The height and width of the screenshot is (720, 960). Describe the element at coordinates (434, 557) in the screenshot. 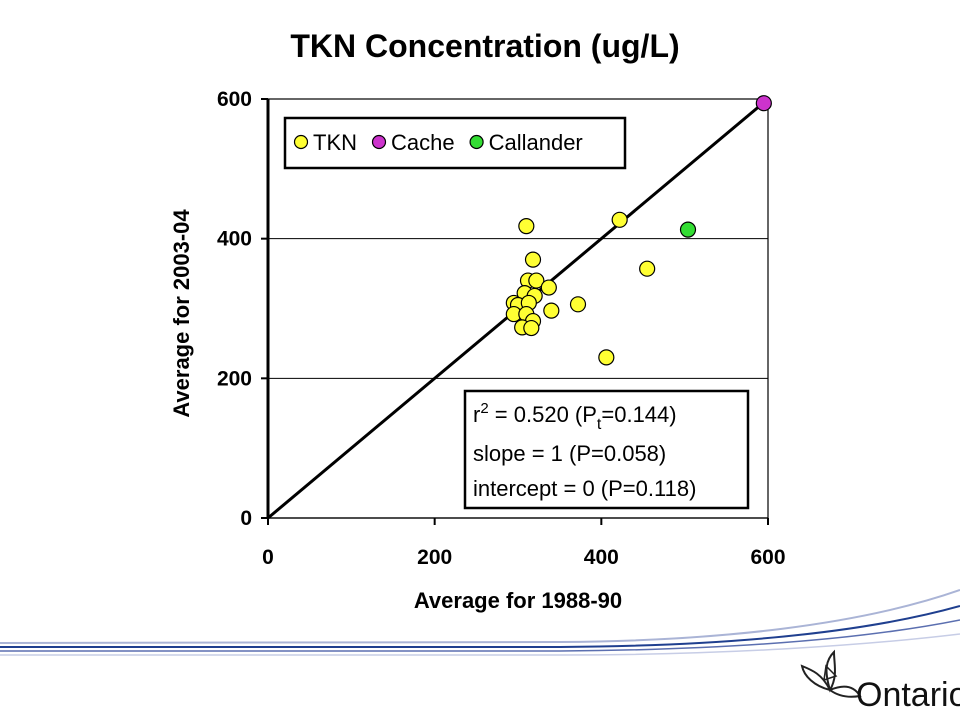

I see `x-tick-label: 200` at that location.